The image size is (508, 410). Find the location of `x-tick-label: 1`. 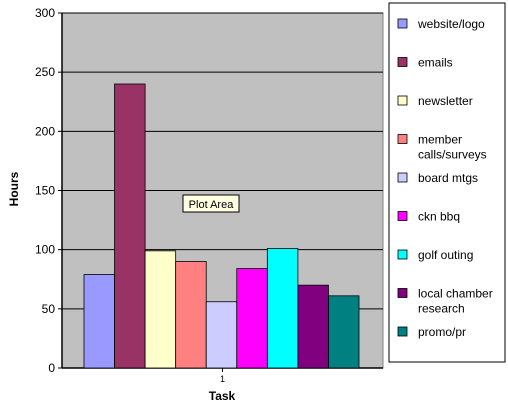

x-tick-label: 1 is located at coordinates (222, 379).